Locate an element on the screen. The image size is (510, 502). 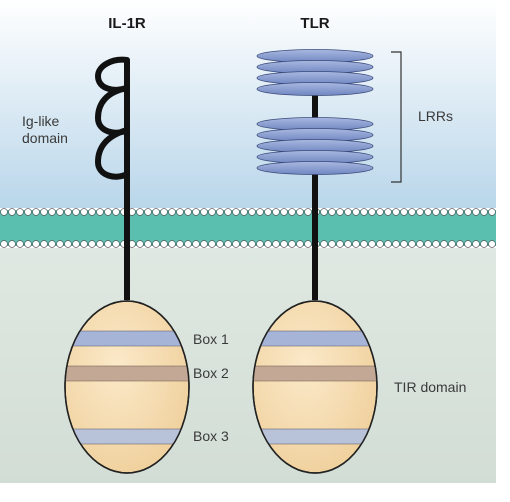
lrr-disc is located at coordinates (315, 168).